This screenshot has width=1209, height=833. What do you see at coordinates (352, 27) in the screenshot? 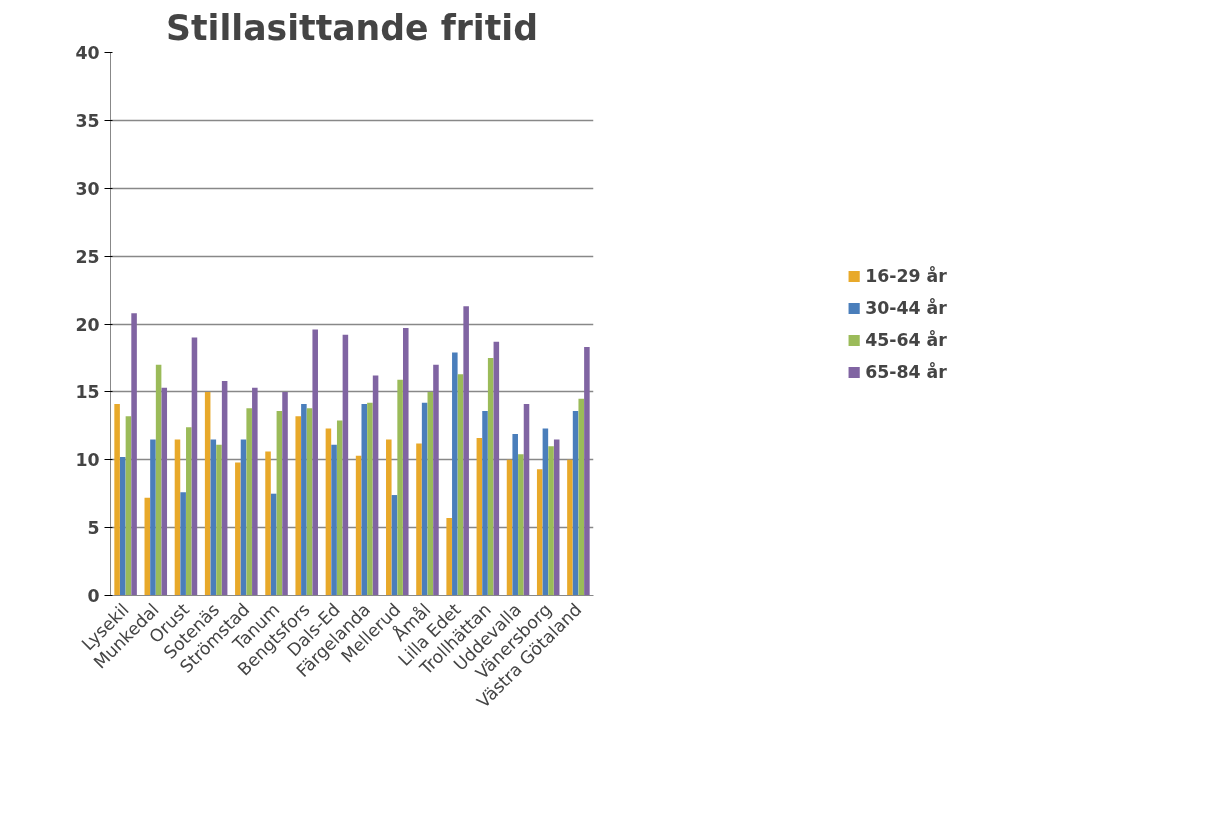
I see `chart-title: Stillasittande fritid` at bounding box center [352, 27].